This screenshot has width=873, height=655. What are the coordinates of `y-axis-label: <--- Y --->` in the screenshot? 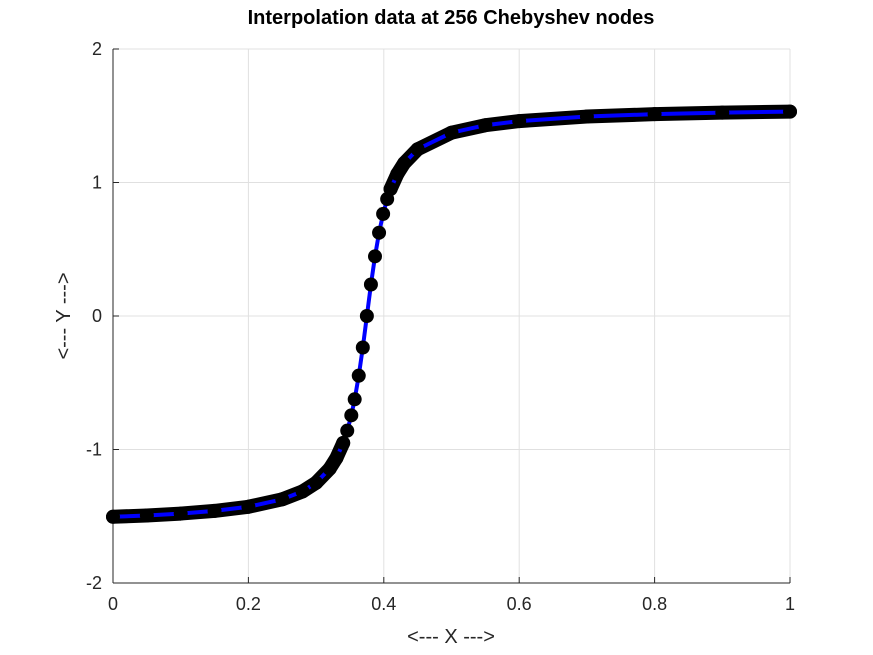 It's located at (64, 315).